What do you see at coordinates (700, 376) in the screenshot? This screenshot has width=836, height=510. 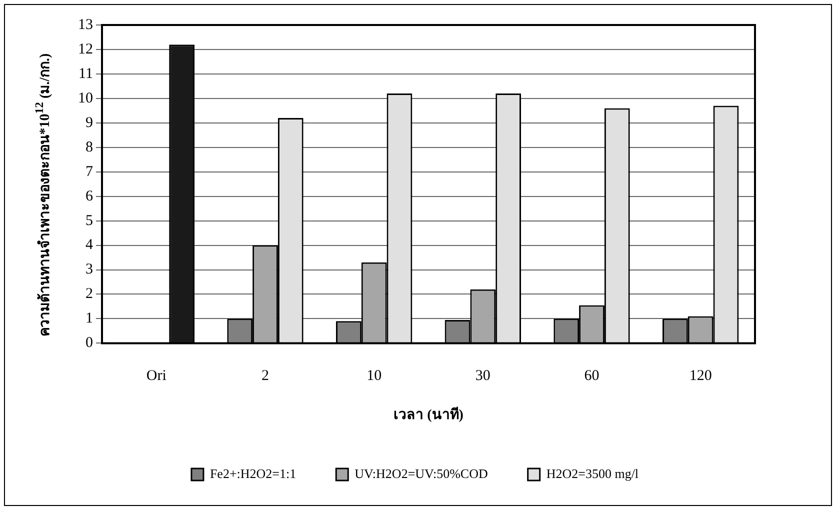 I see `x-tick-label: 120` at bounding box center [700, 376].